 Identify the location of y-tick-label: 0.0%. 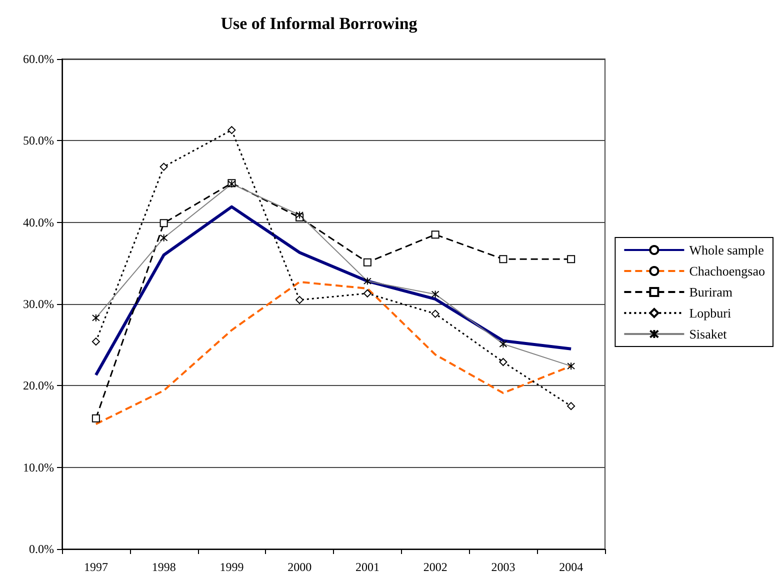
(41, 549).